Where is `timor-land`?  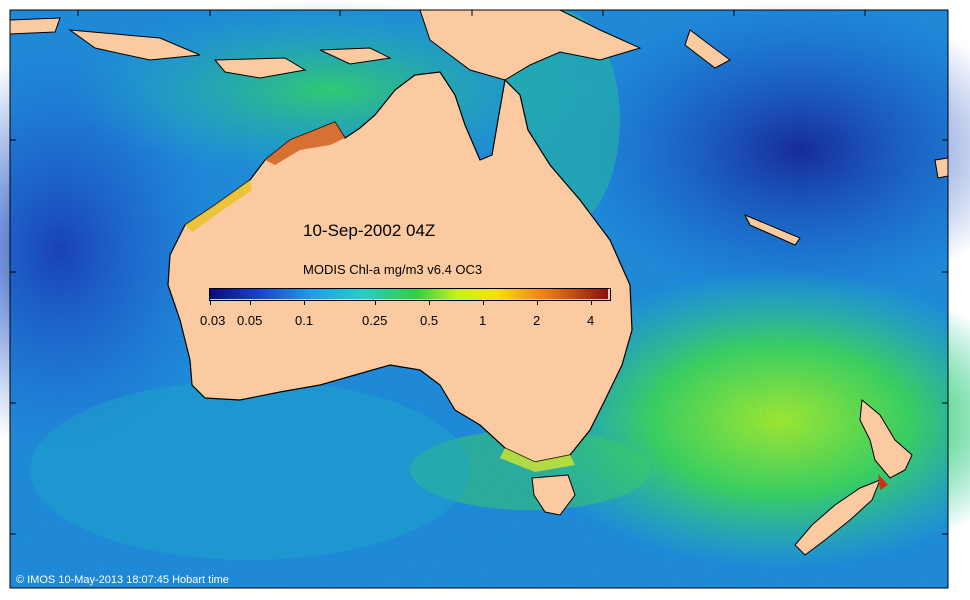 timor-land is located at coordinates (260, 68).